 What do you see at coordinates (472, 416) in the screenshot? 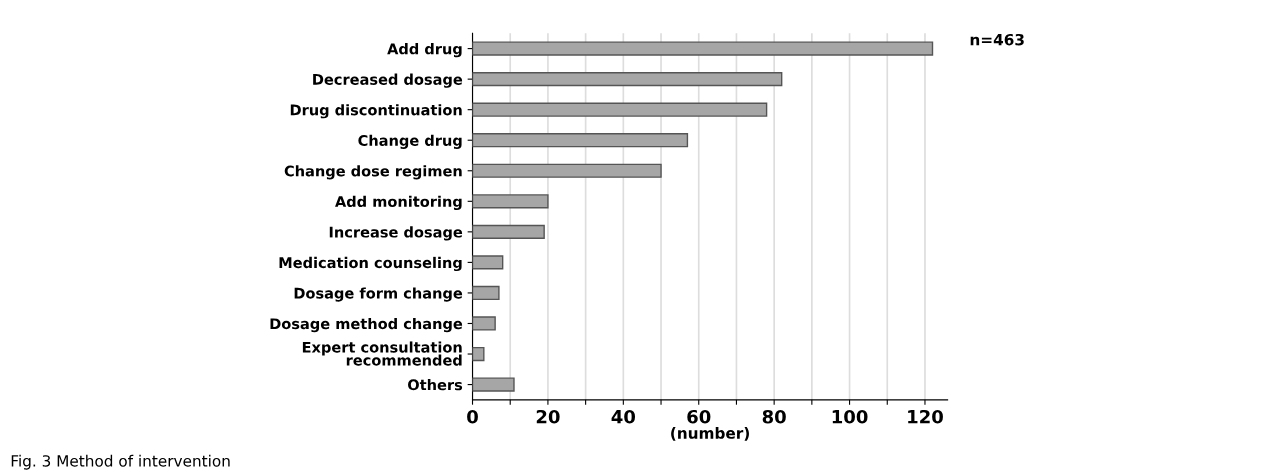
I see `x-tick-label: 0` at bounding box center [472, 416].